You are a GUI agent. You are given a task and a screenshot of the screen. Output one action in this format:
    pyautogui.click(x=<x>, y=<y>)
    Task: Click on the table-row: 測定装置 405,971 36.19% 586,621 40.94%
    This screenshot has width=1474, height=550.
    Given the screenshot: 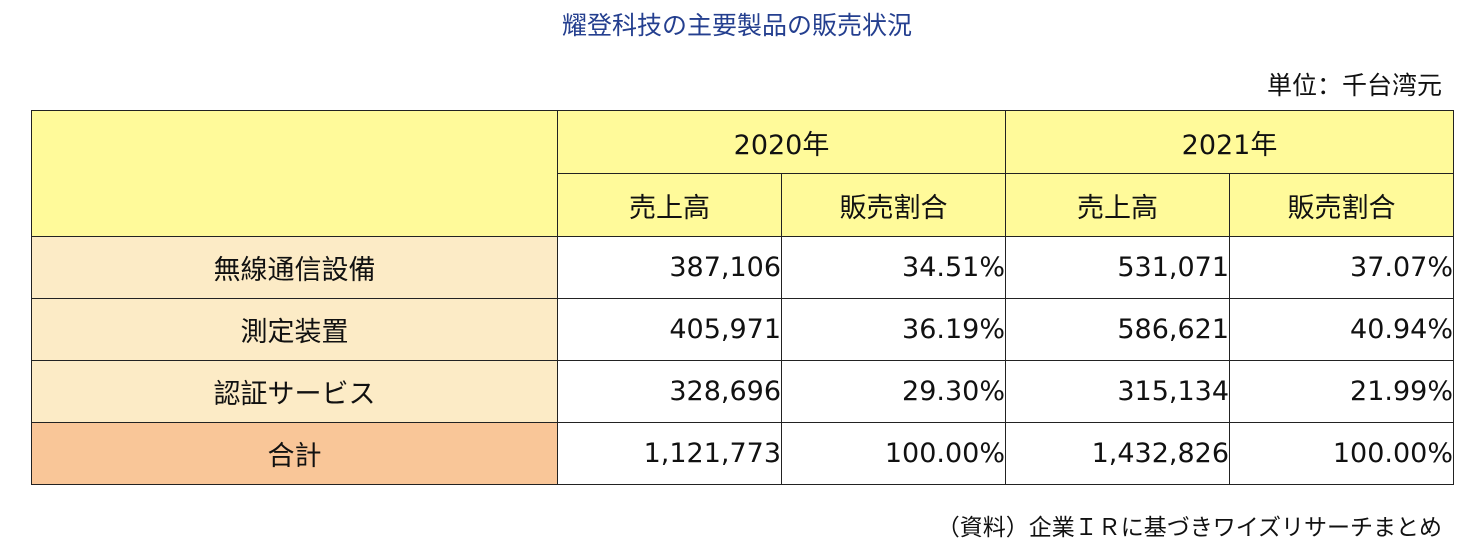 What is the action you would take?
    pyautogui.click(x=742, y=329)
    